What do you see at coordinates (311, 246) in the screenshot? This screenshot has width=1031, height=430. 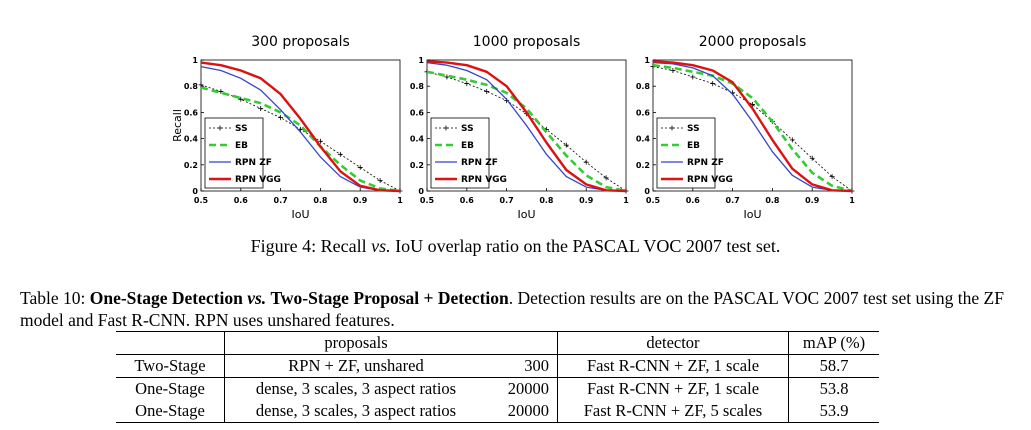 I see `figure-caption-prefix: Figure 4: Recall` at bounding box center [311, 246].